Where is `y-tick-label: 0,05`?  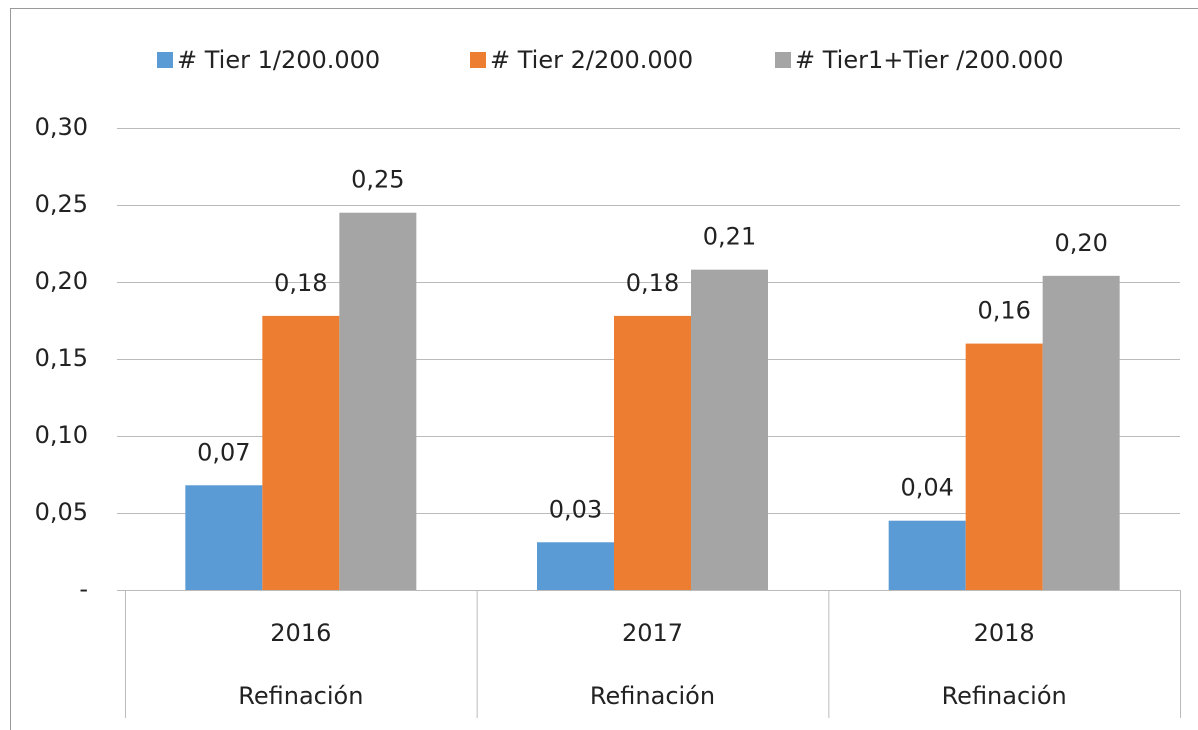 y-tick-label: 0,05 is located at coordinates (61, 512).